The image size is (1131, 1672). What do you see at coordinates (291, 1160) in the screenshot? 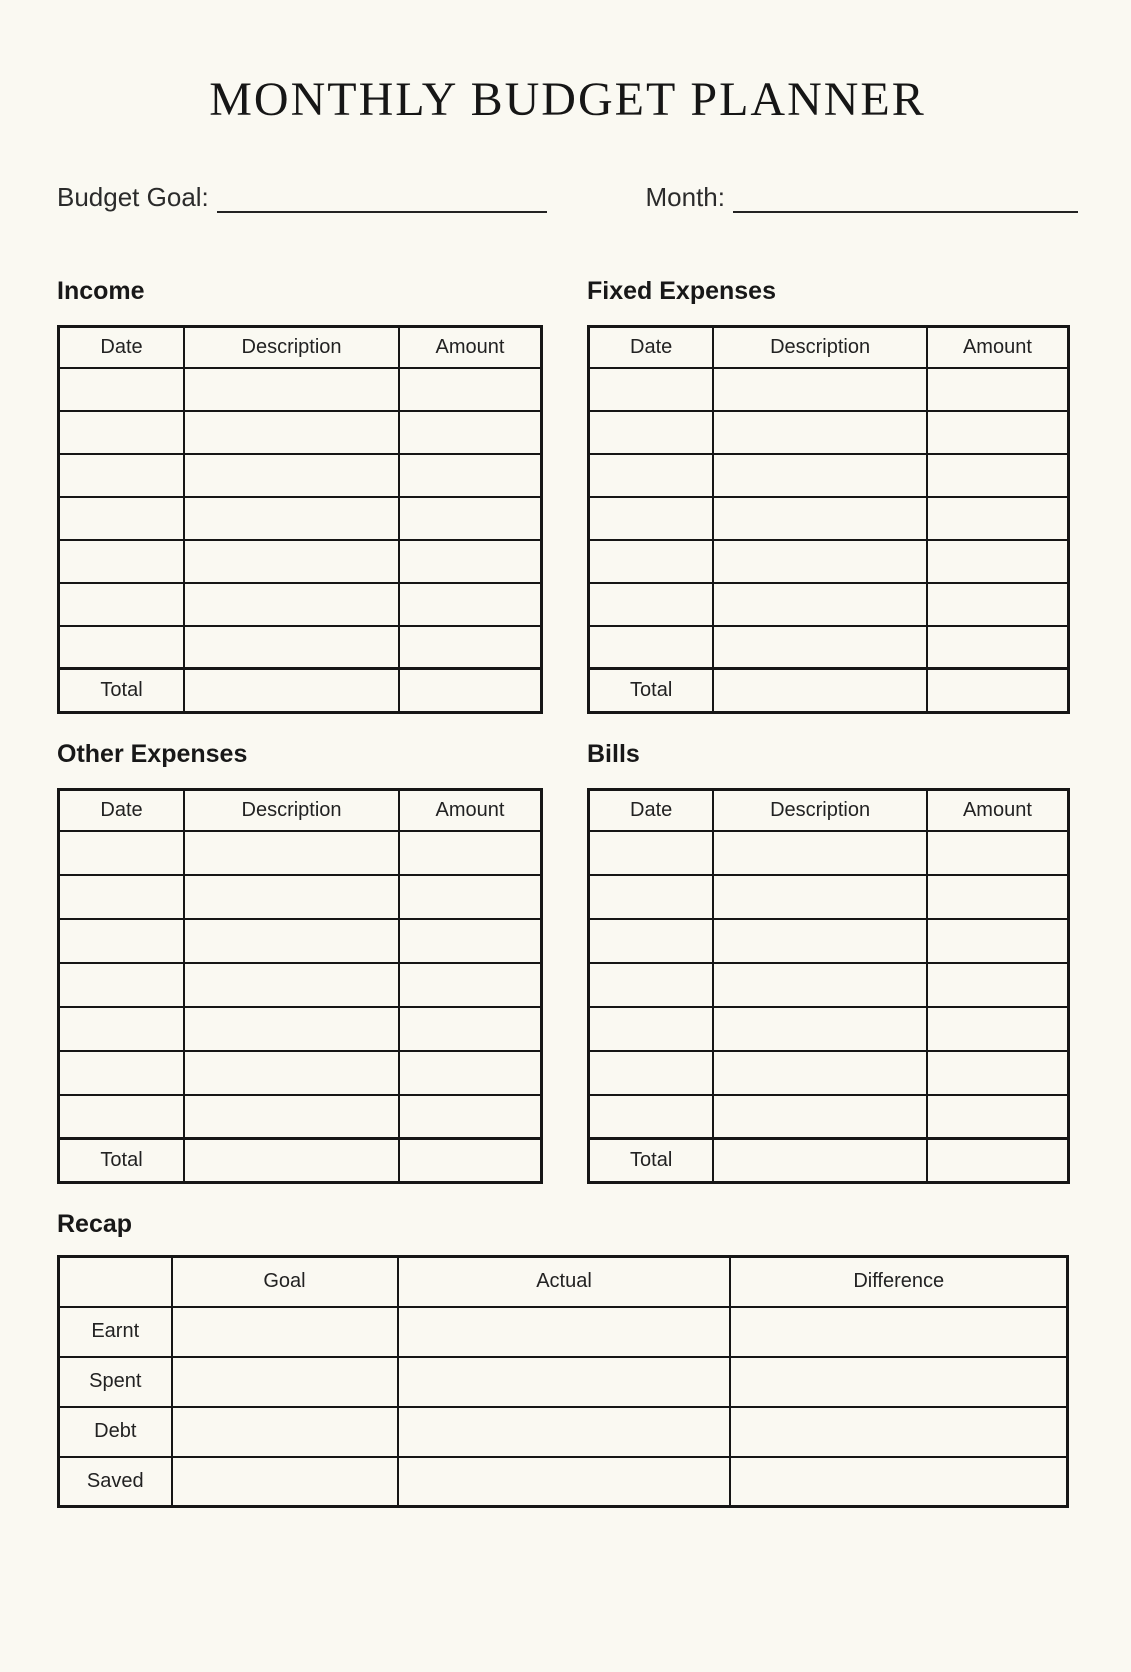
I see `other-expenses-total-description-cell` at bounding box center [291, 1160].